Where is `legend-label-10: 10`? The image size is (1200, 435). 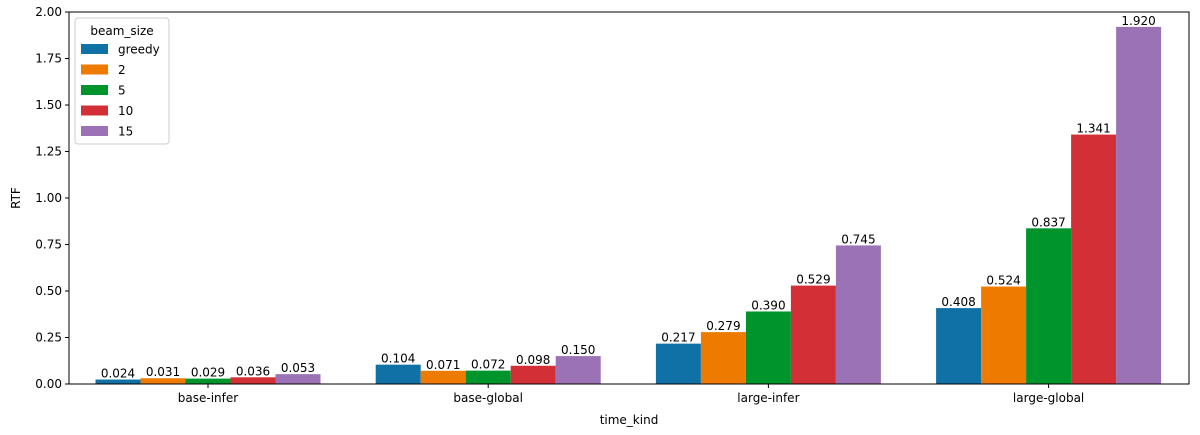 legend-label-10: 10 is located at coordinates (125, 111).